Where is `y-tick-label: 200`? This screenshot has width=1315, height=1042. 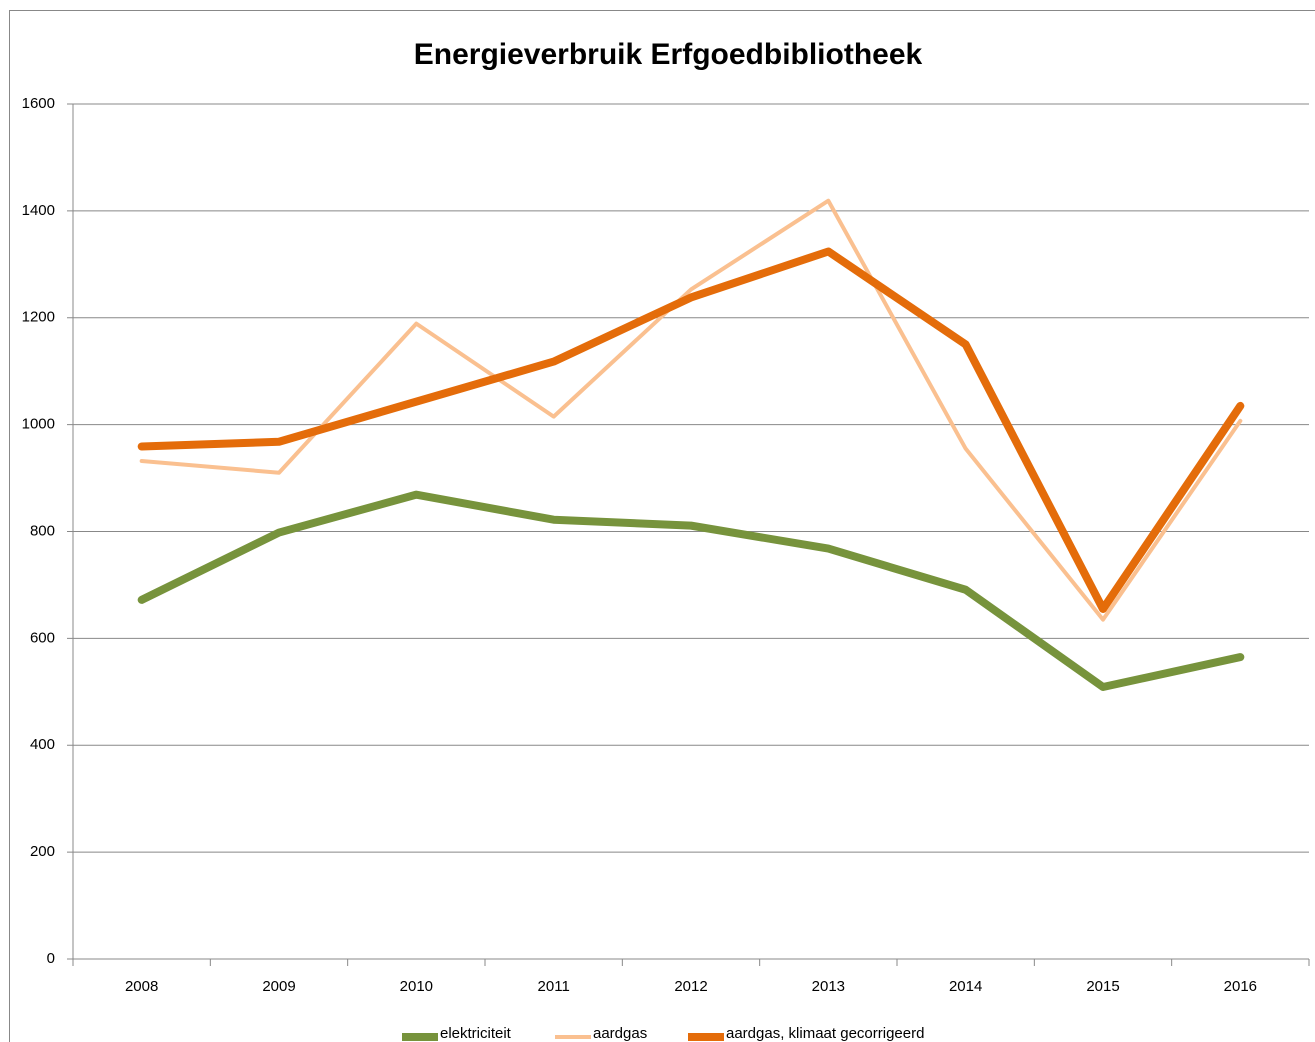 y-tick-label: 200 is located at coordinates (42, 851).